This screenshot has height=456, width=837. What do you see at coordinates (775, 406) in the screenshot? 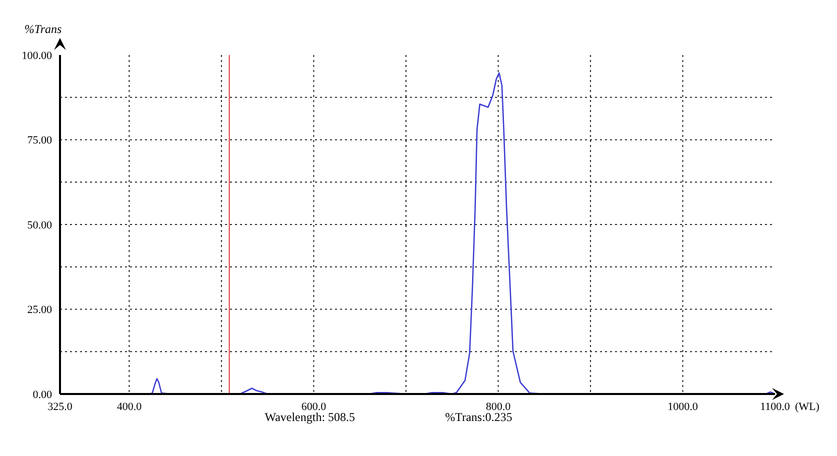
I see `x-tick-label: 1100.0` at bounding box center [775, 406].